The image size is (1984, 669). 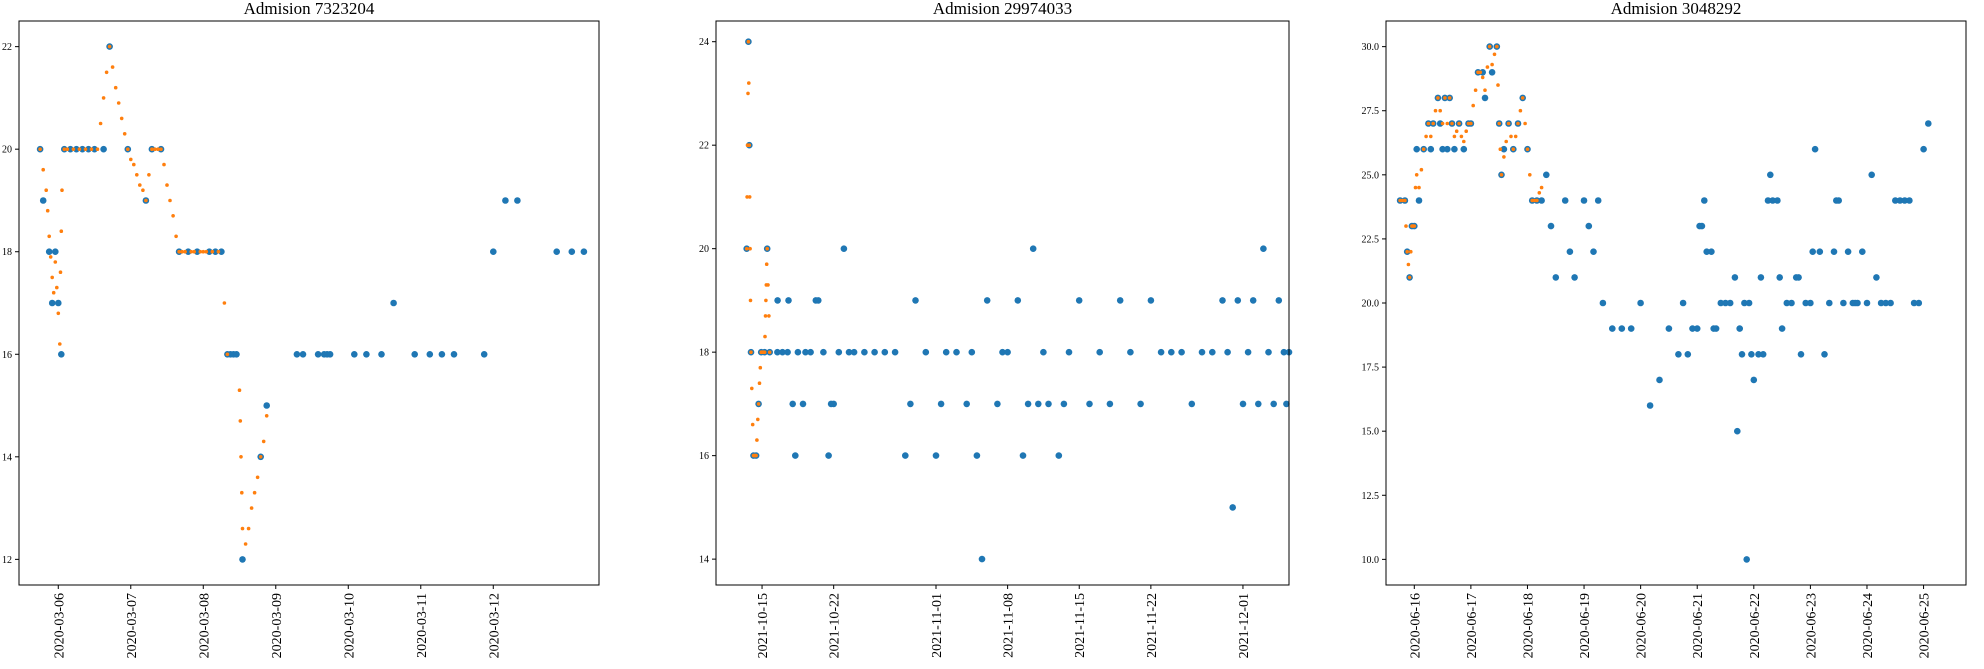 What do you see at coordinates (1472, 625) in the screenshot?
I see `x-tick-label: 2020-06-17` at bounding box center [1472, 625].